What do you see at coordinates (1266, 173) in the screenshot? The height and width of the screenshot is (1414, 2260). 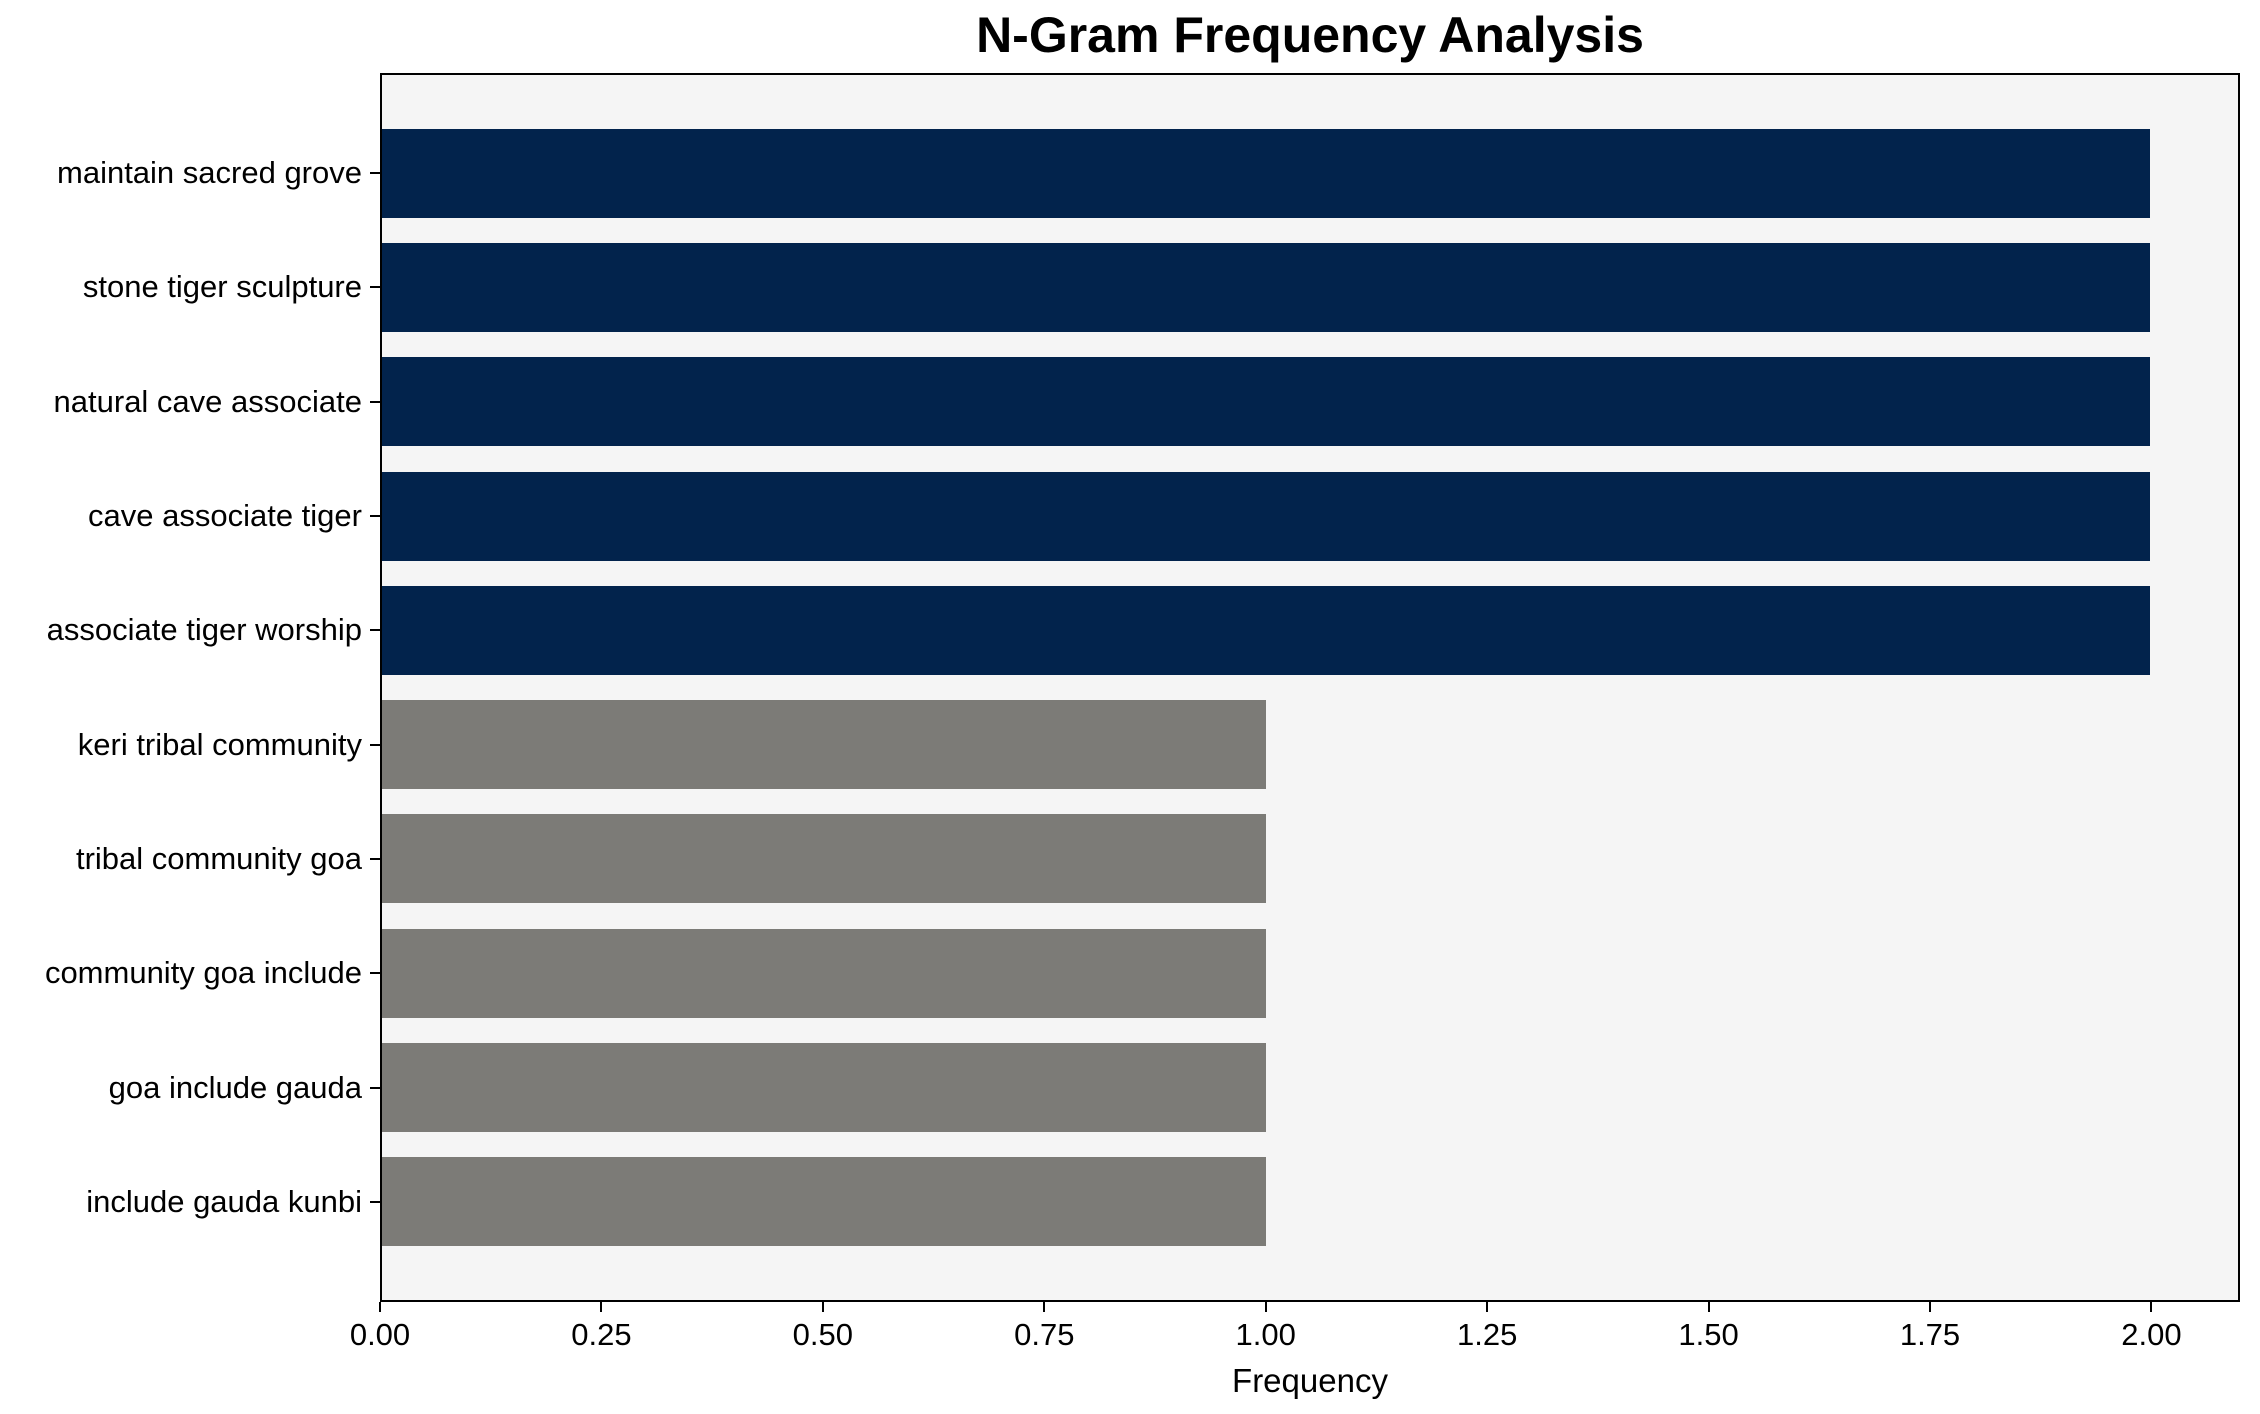 I see `bar-maintain-sacred-grove` at bounding box center [1266, 173].